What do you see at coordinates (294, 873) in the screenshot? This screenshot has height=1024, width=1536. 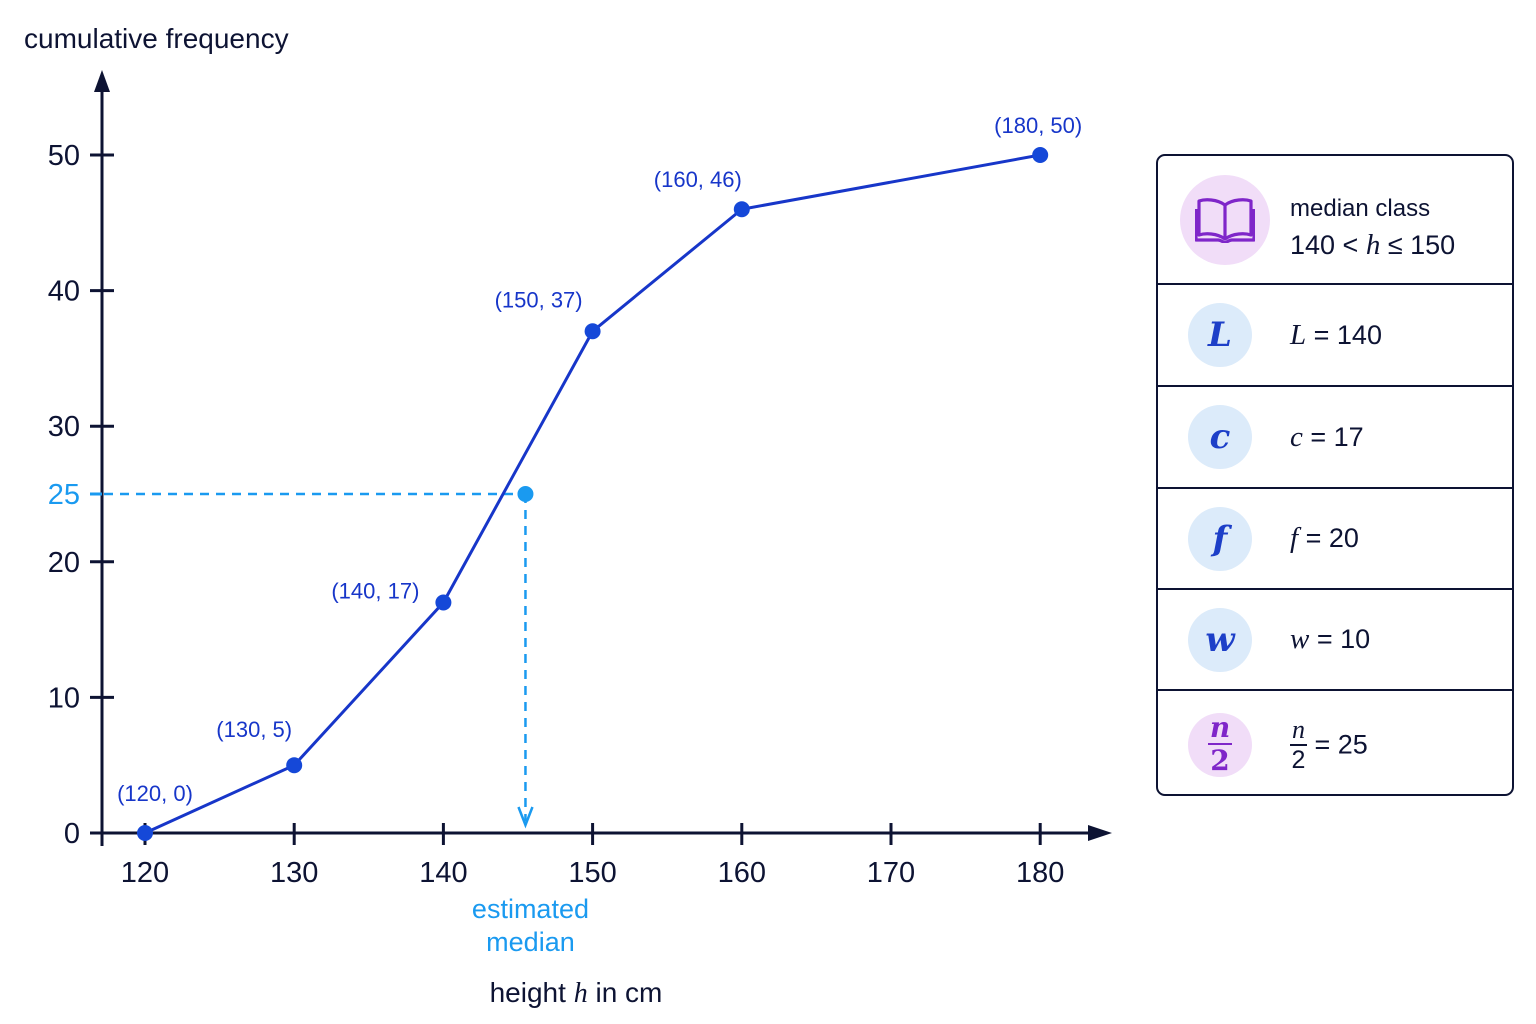 I see `x-tick-label: 130` at bounding box center [294, 873].